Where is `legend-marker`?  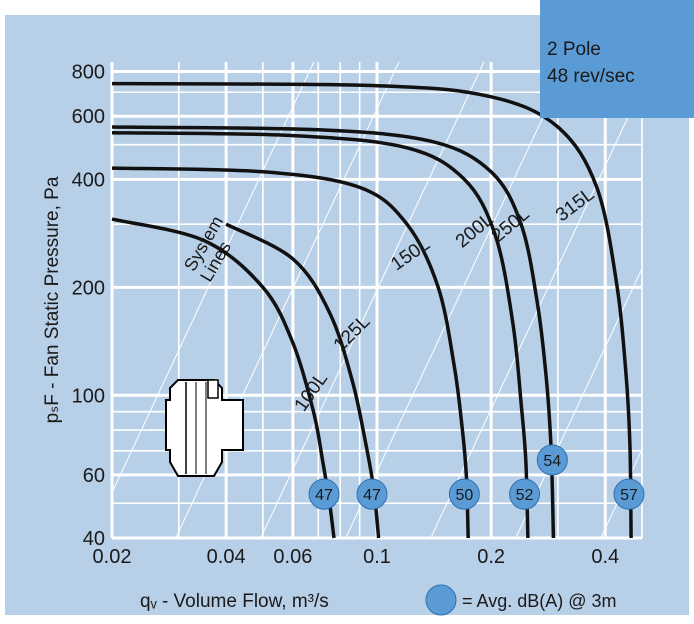
legend-marker is located at coordinates (441, 600).